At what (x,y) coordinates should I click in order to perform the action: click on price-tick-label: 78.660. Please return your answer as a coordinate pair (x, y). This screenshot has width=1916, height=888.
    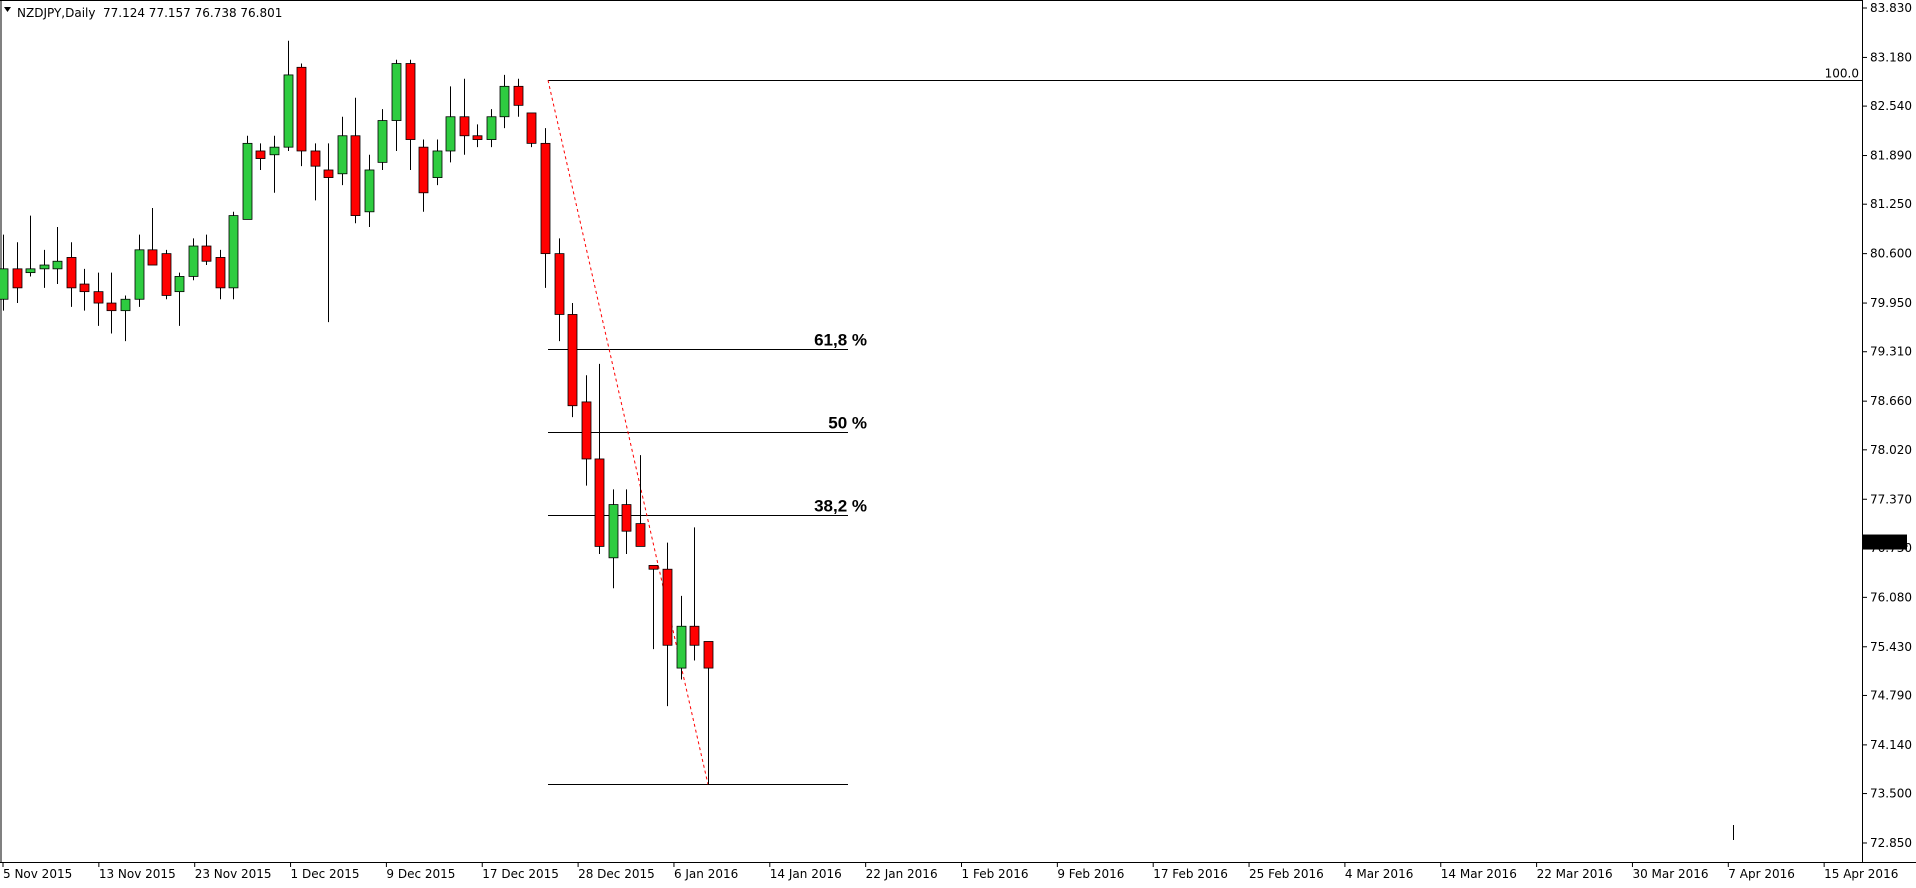
    Looking at the image, I should click on (1891, 401).